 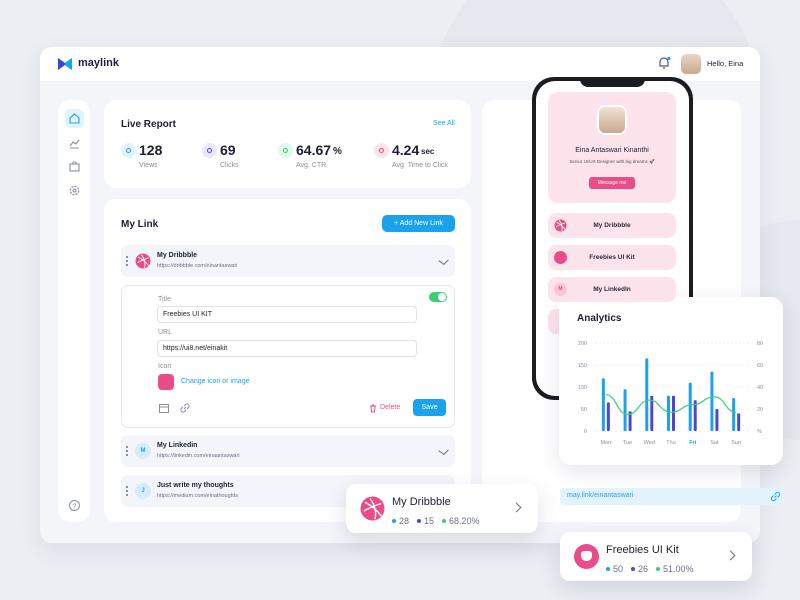 What do you see at coordinates (612, 289) in the screenshot?
I see `phone-link: My LinkedIn` at bounding box center [612, 289].